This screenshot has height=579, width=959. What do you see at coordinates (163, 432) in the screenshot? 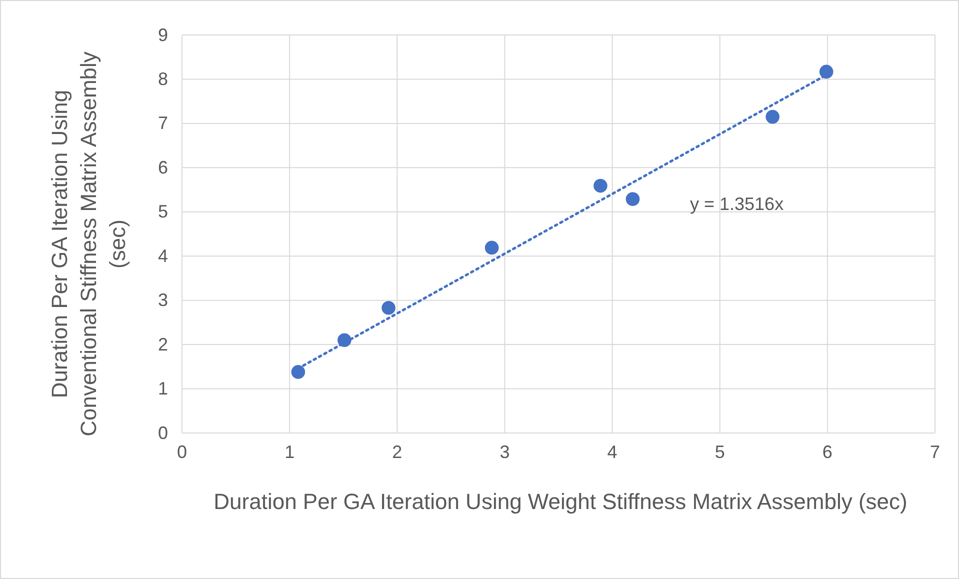
I see `y-tick-label: 0` at bounding box center [163, 432].